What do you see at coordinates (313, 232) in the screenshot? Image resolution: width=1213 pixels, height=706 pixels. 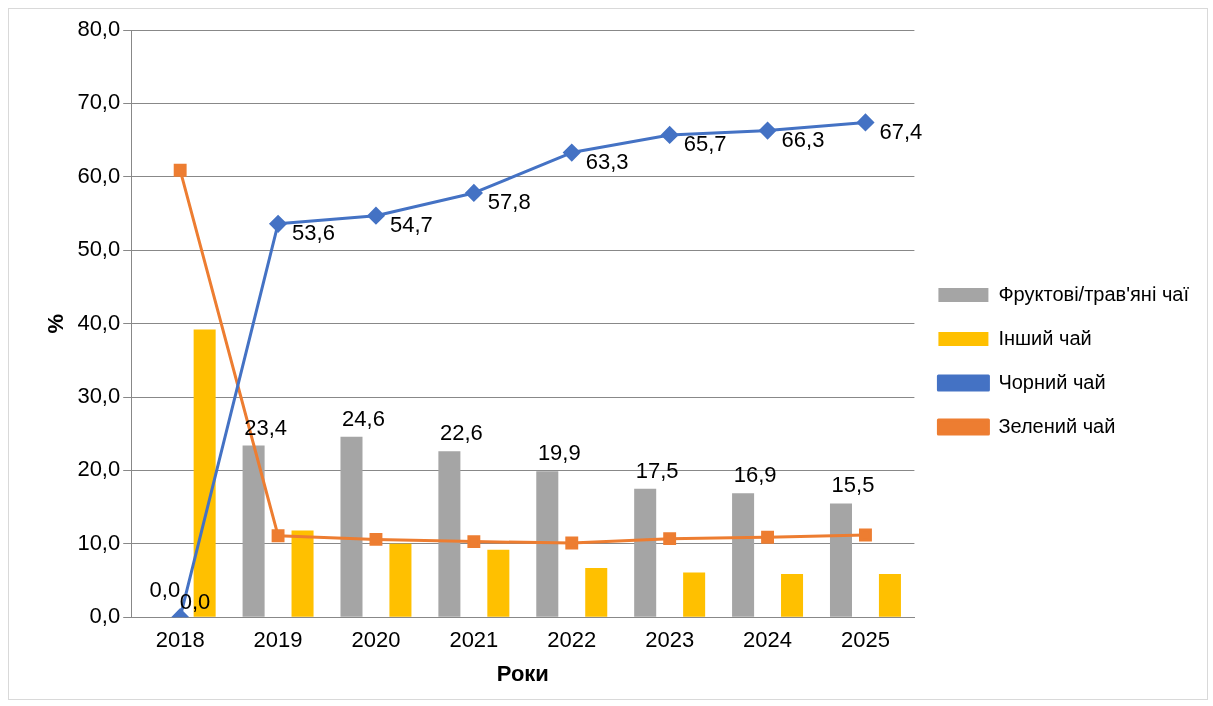 I see `data-label: 53,6` at bounding box center [313, 232].